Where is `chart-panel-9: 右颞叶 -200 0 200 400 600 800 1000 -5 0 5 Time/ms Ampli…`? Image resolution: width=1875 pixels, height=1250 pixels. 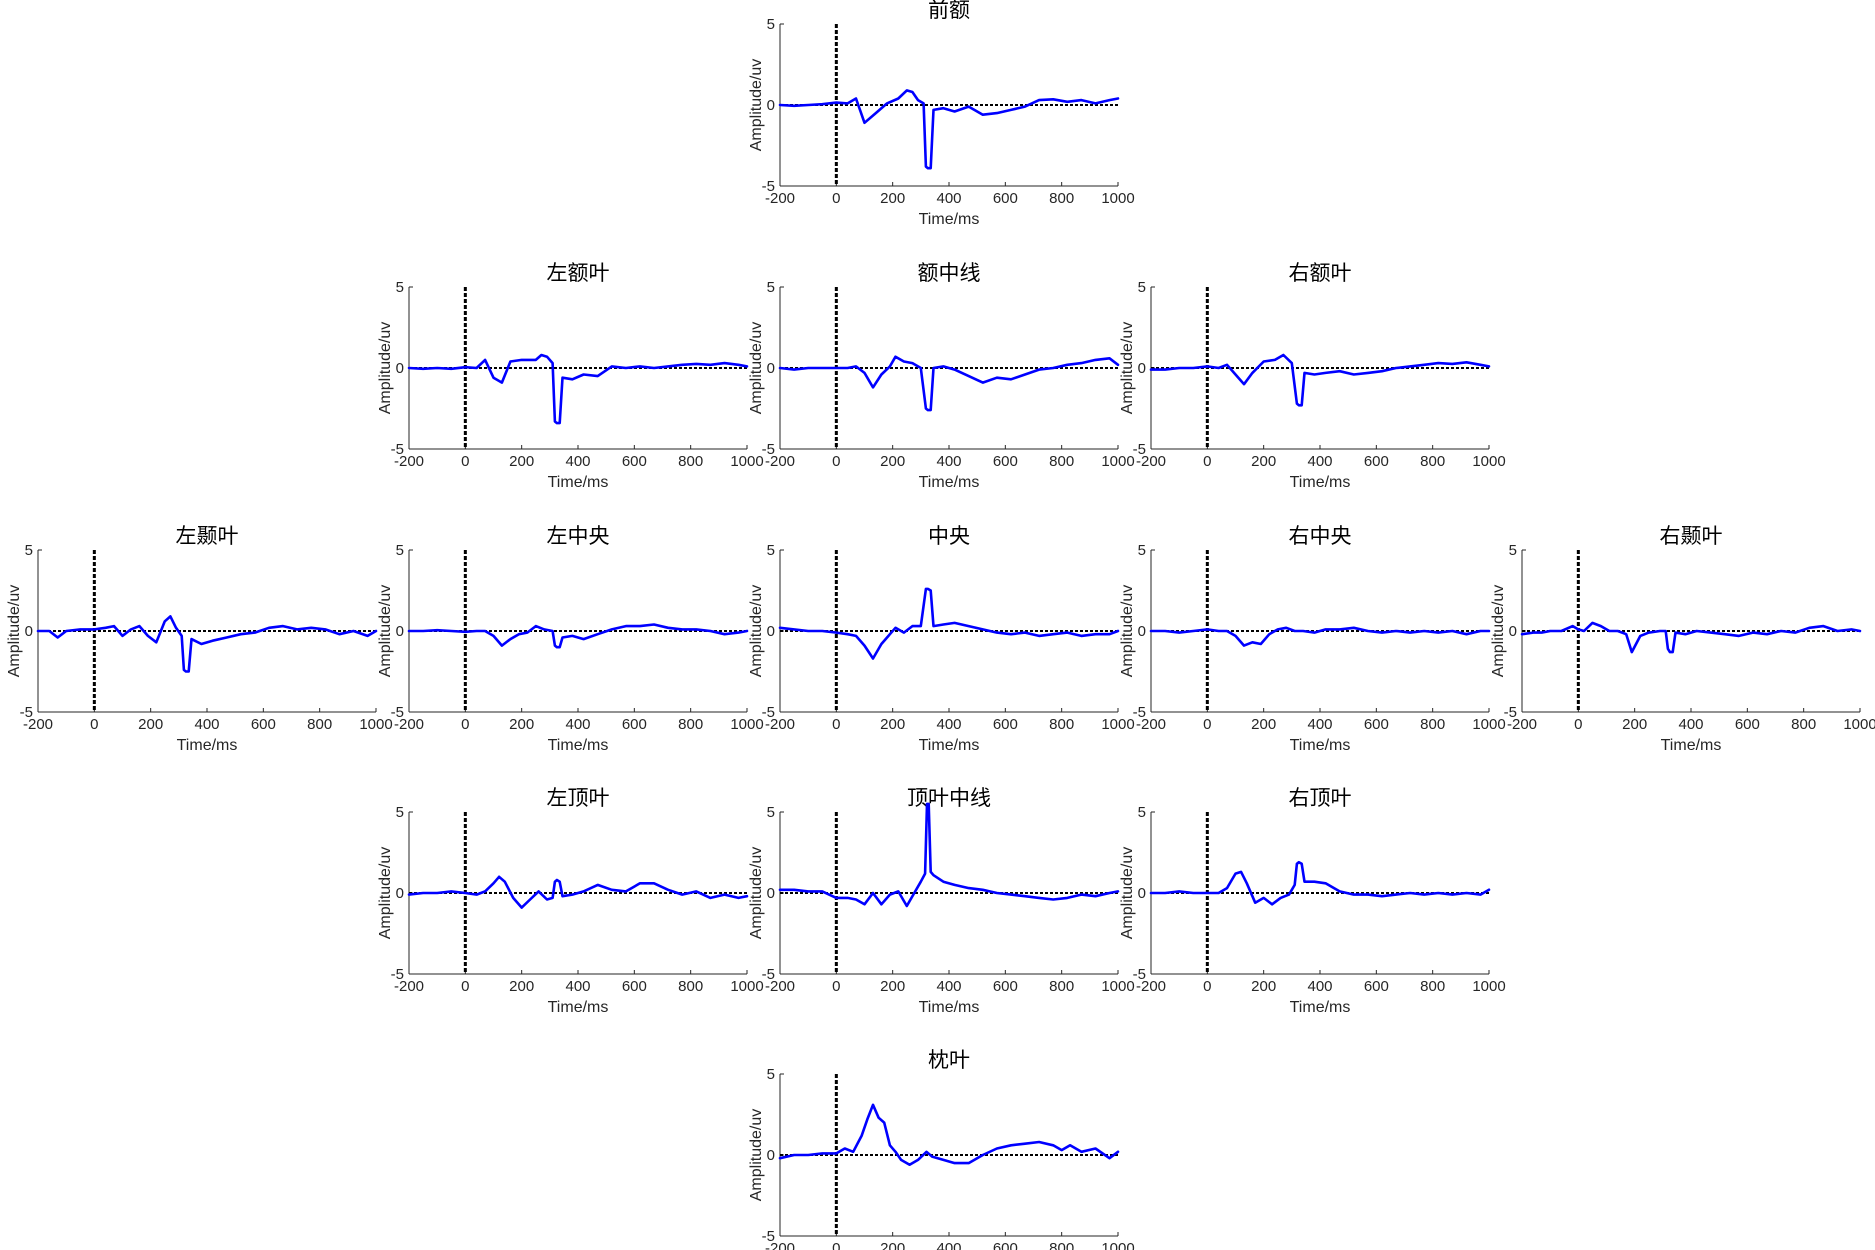
chart-panel-9: 右颞叶 -200 0 200 400 600 800 1000 -5 0 5 Time/ms Ampli… is located at coordinates (1682, 639).